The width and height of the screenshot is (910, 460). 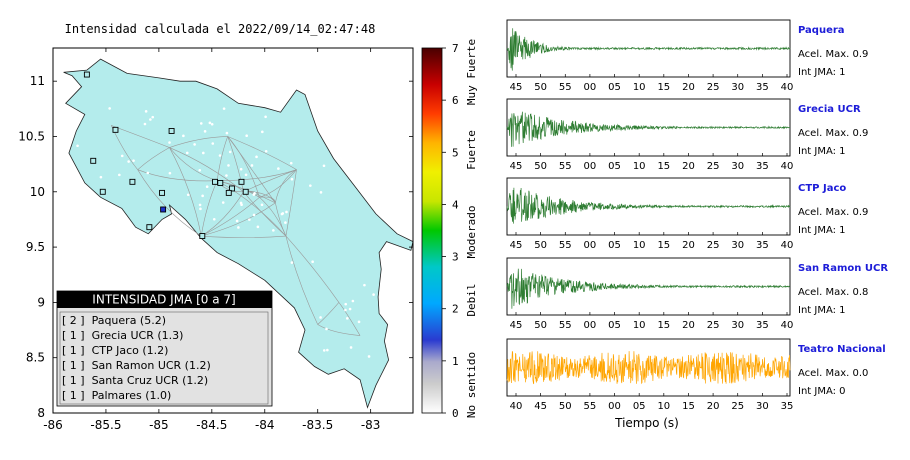 I want to click on station-name: Teatro Nacional, so click(x=842, y=349).